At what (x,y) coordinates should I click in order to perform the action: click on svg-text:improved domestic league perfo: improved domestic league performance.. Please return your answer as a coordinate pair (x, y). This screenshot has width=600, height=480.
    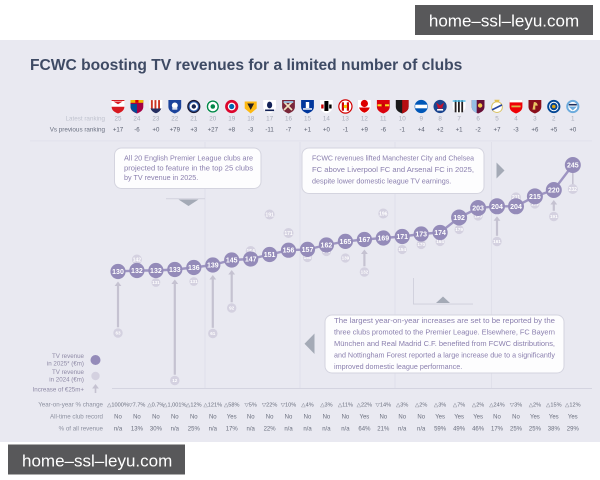
    Looking at the image, I should click on (398, 366).